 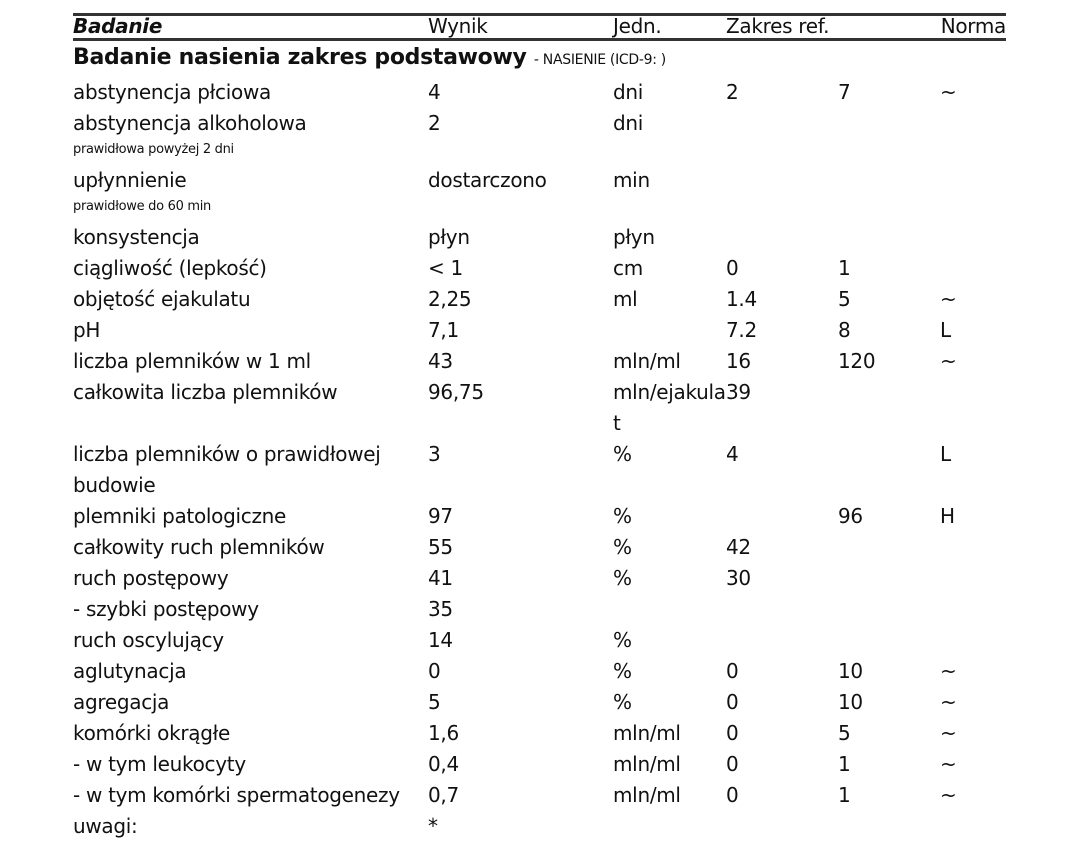 What do you see at coordinates (738, 392) in the screenshot?
I see `cell-min: 39` at bounding box center [738, 392].